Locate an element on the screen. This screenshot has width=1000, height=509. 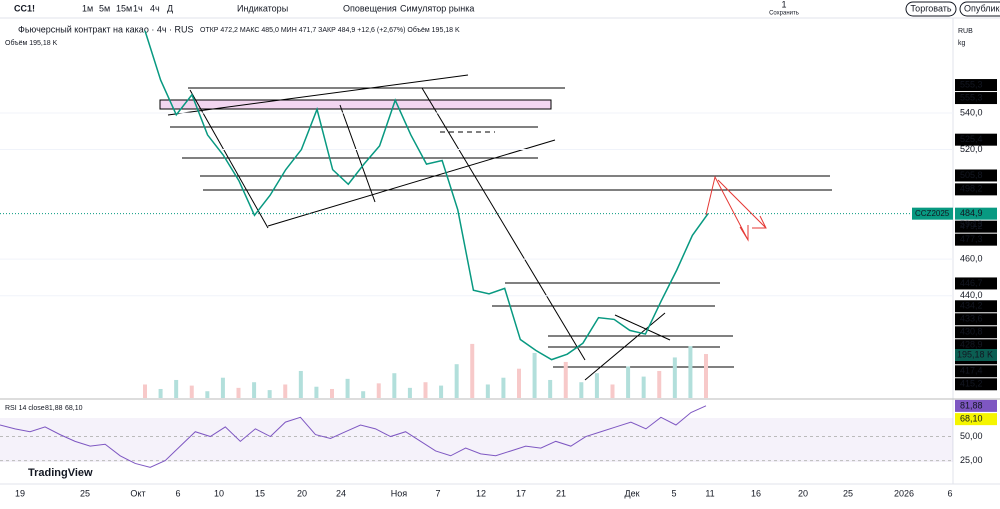
price-tag-label: 433,6 is located at coordinates (971, 319).